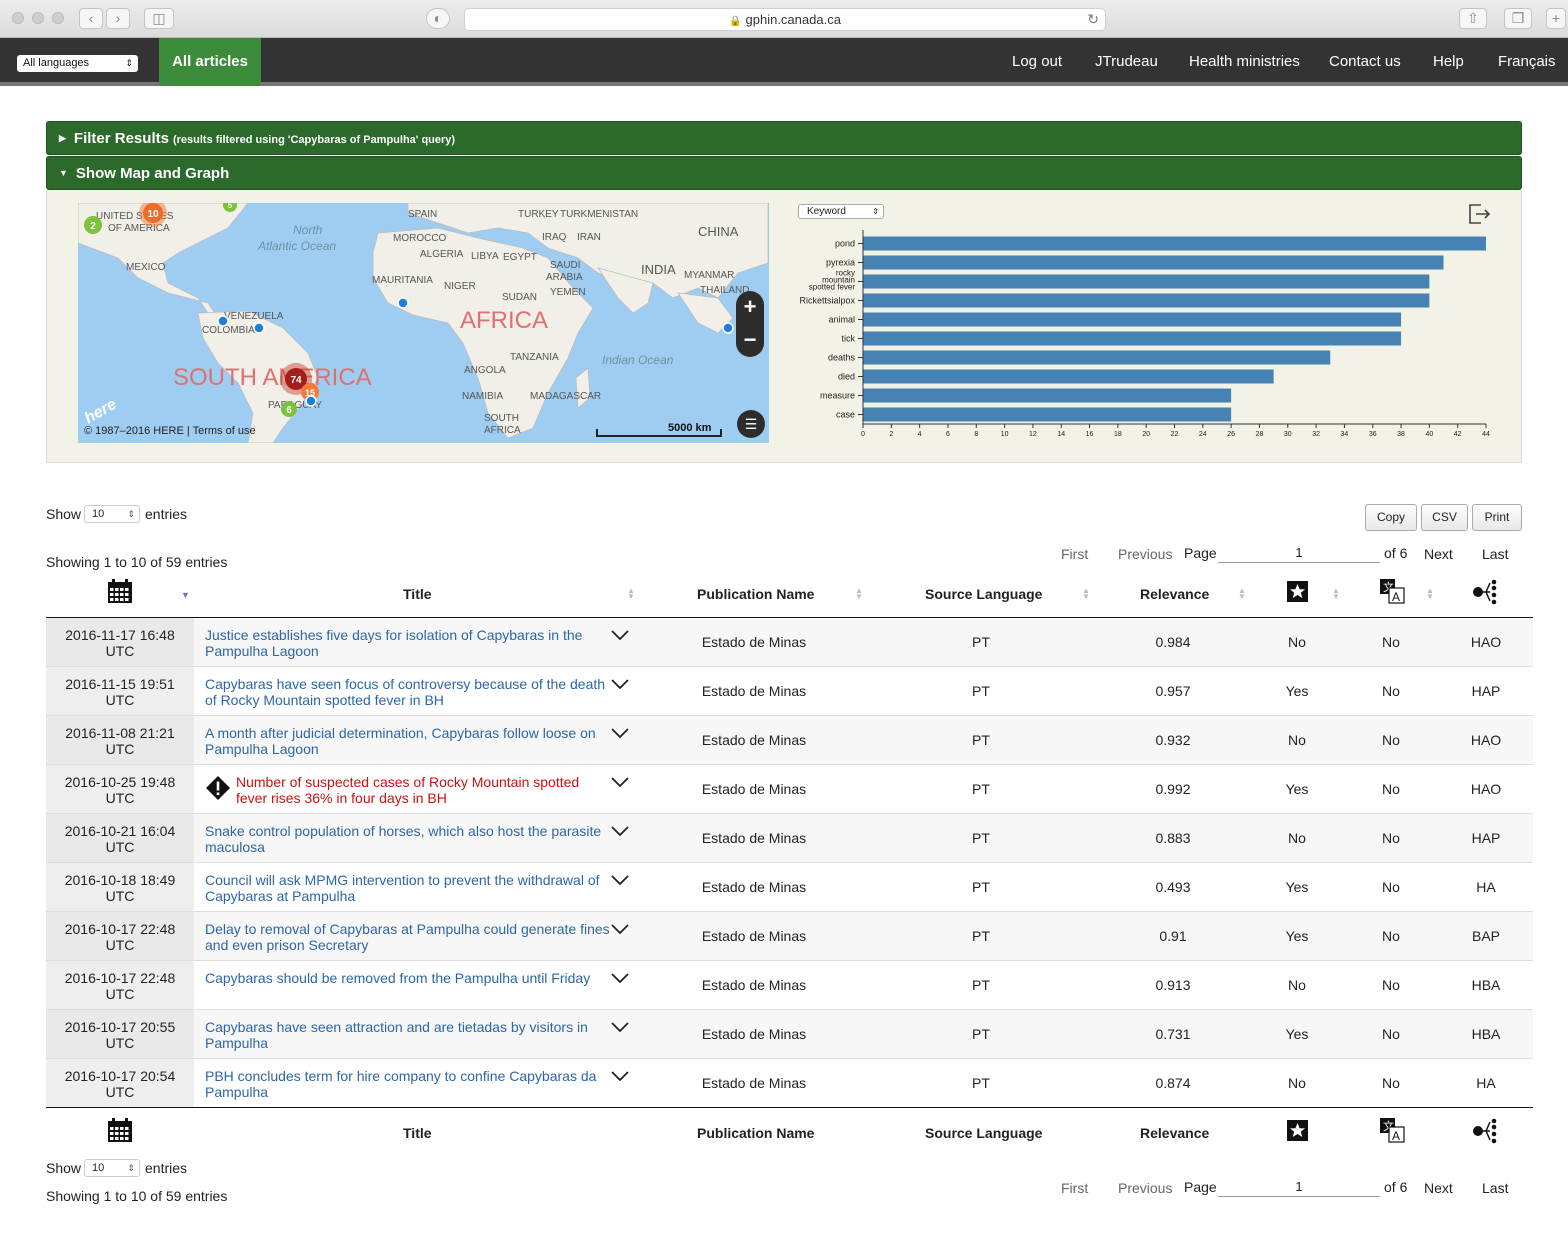 The image size is (1568, 1240). Describe the element at coordinates (1365, 61) in the screenshot. I see `nav-contact-us: Contact us` at that location.